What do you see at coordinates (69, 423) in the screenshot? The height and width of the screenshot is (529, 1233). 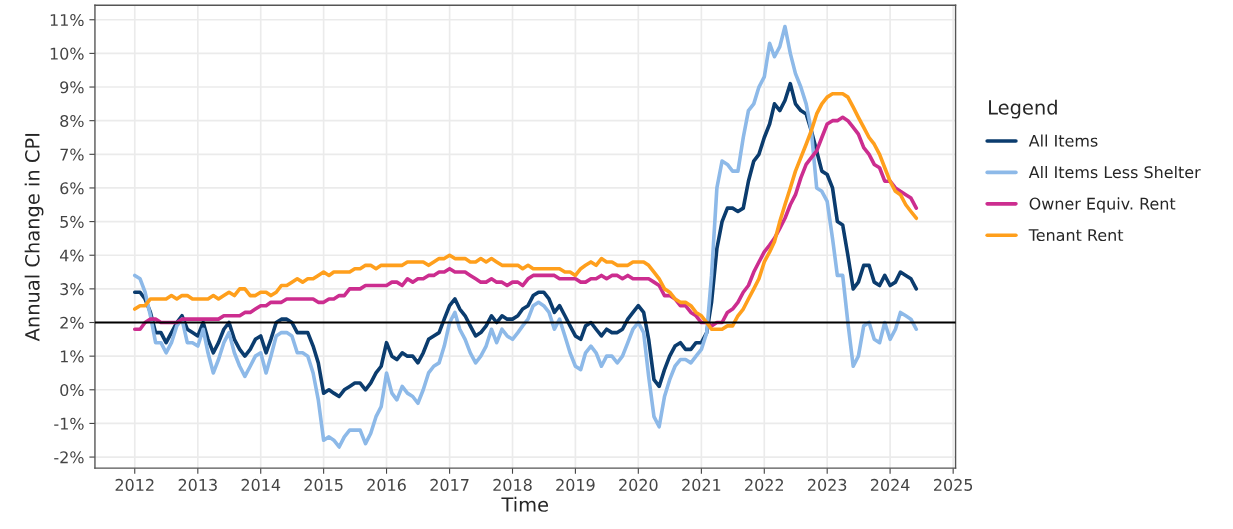 I see `y-tick-label: -1%` at bounding box center [69, 423].